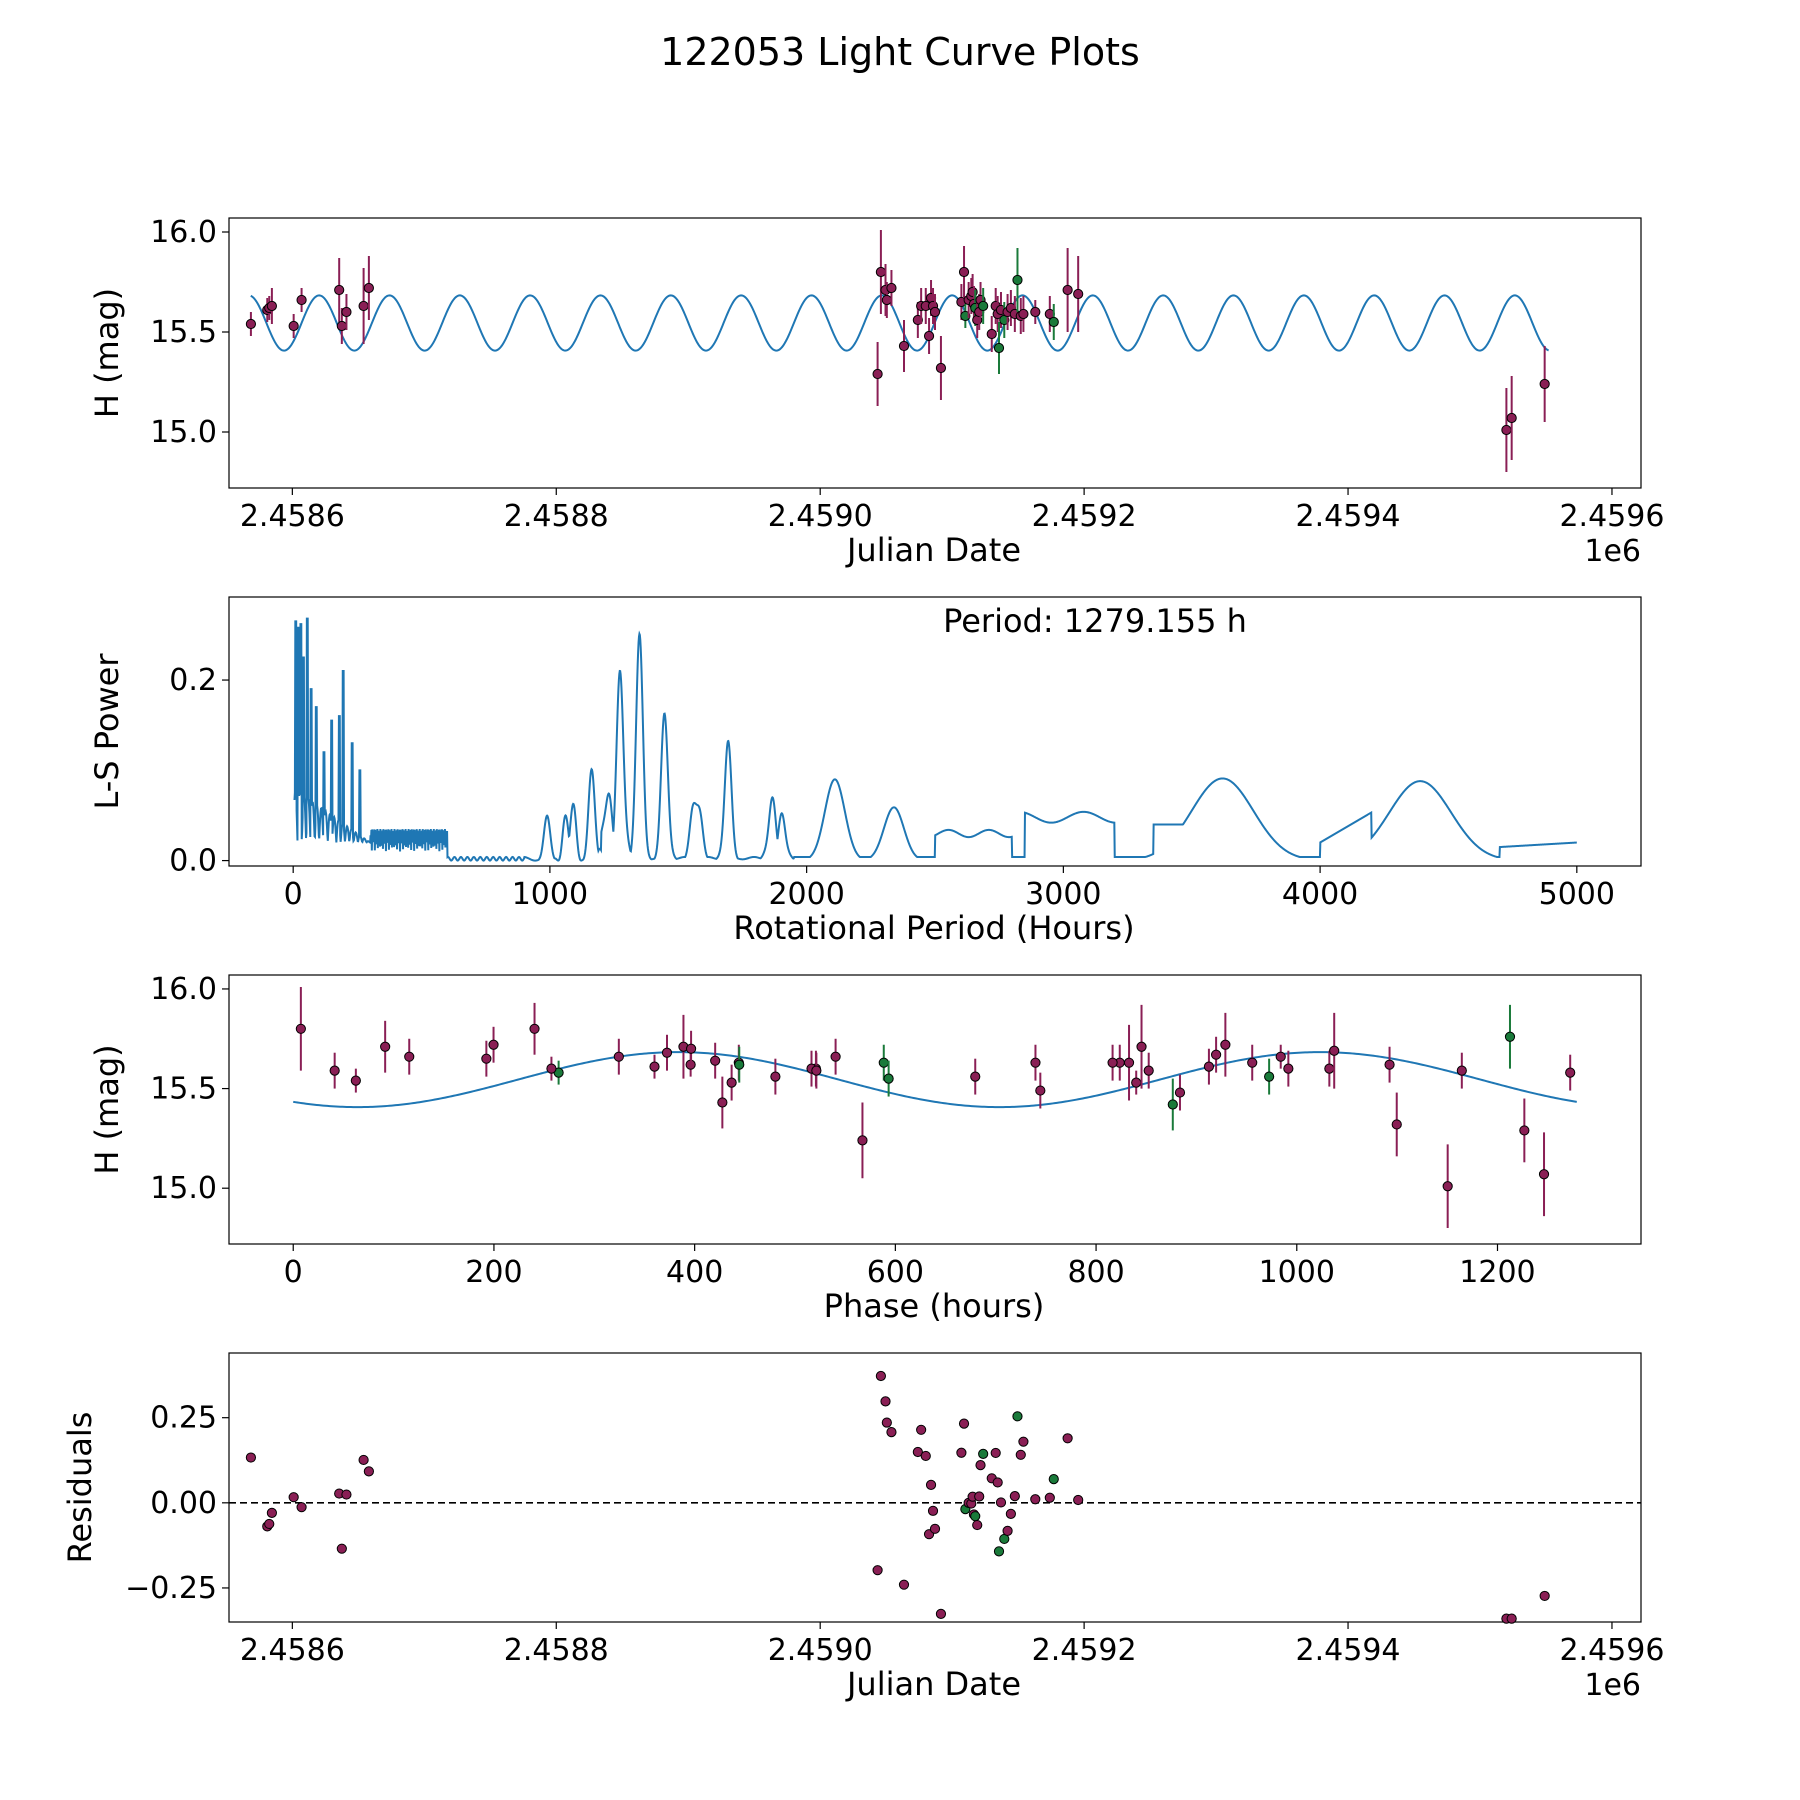  Describe the element at coordinates (1320, 894) in the screenshot. I see `x-tick-label: 4000` at that location.